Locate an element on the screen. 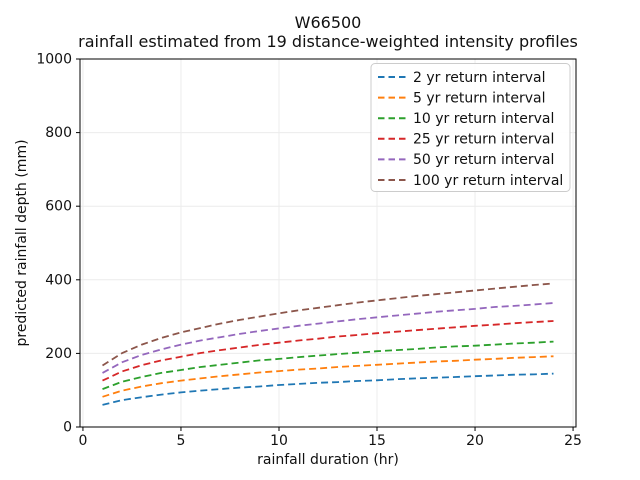 This screenshot has height=480, width=640. y-tick-label-400: 400 is located at coordinates (58, 280).